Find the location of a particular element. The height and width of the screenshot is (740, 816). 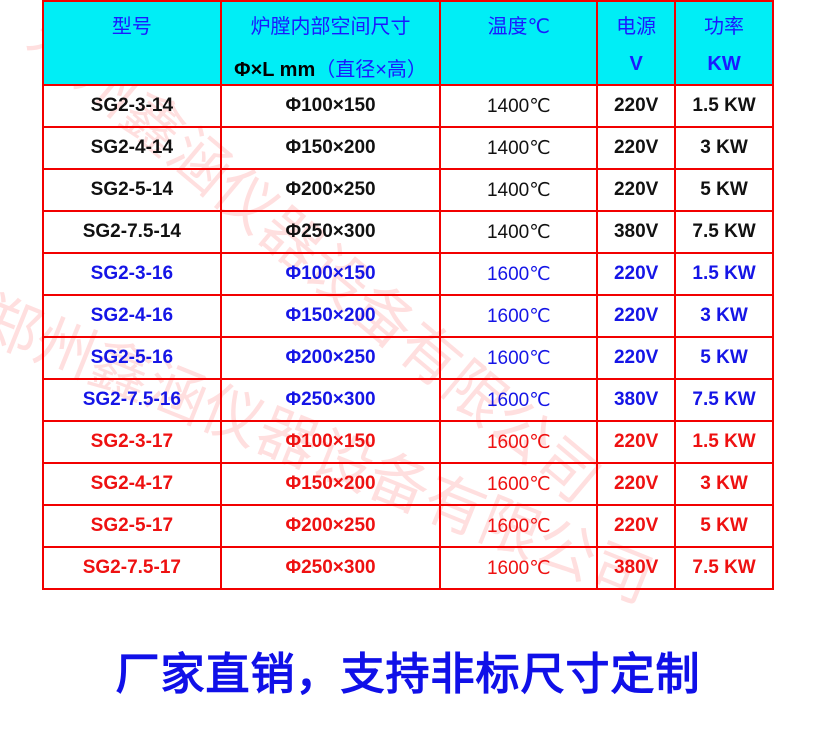

cell-model: SG2-5-14 is located at coordinates (132, 190).